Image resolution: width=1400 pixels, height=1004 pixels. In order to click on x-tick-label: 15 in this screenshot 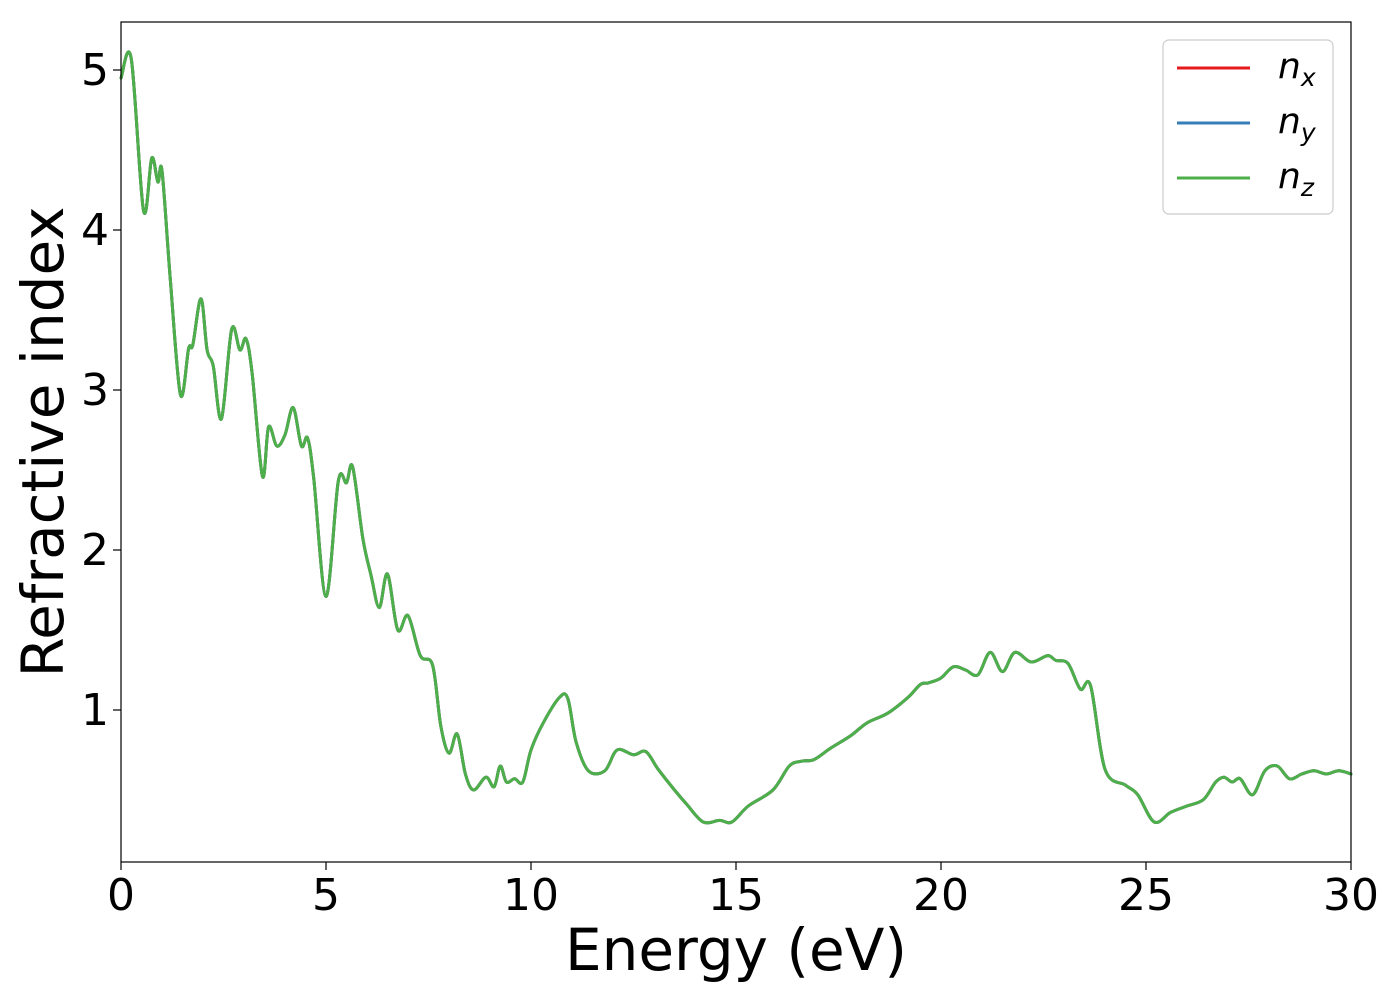, I will do `click(736, 895)`.